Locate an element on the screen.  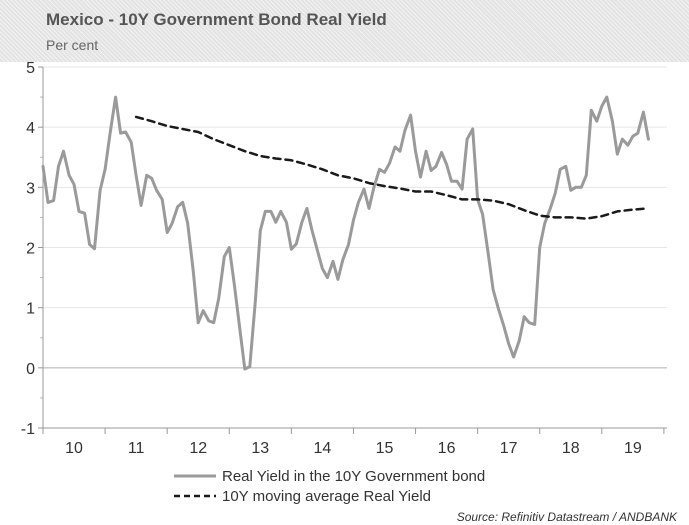
x-tick-label: 15 is located at coordinates (385, 448).